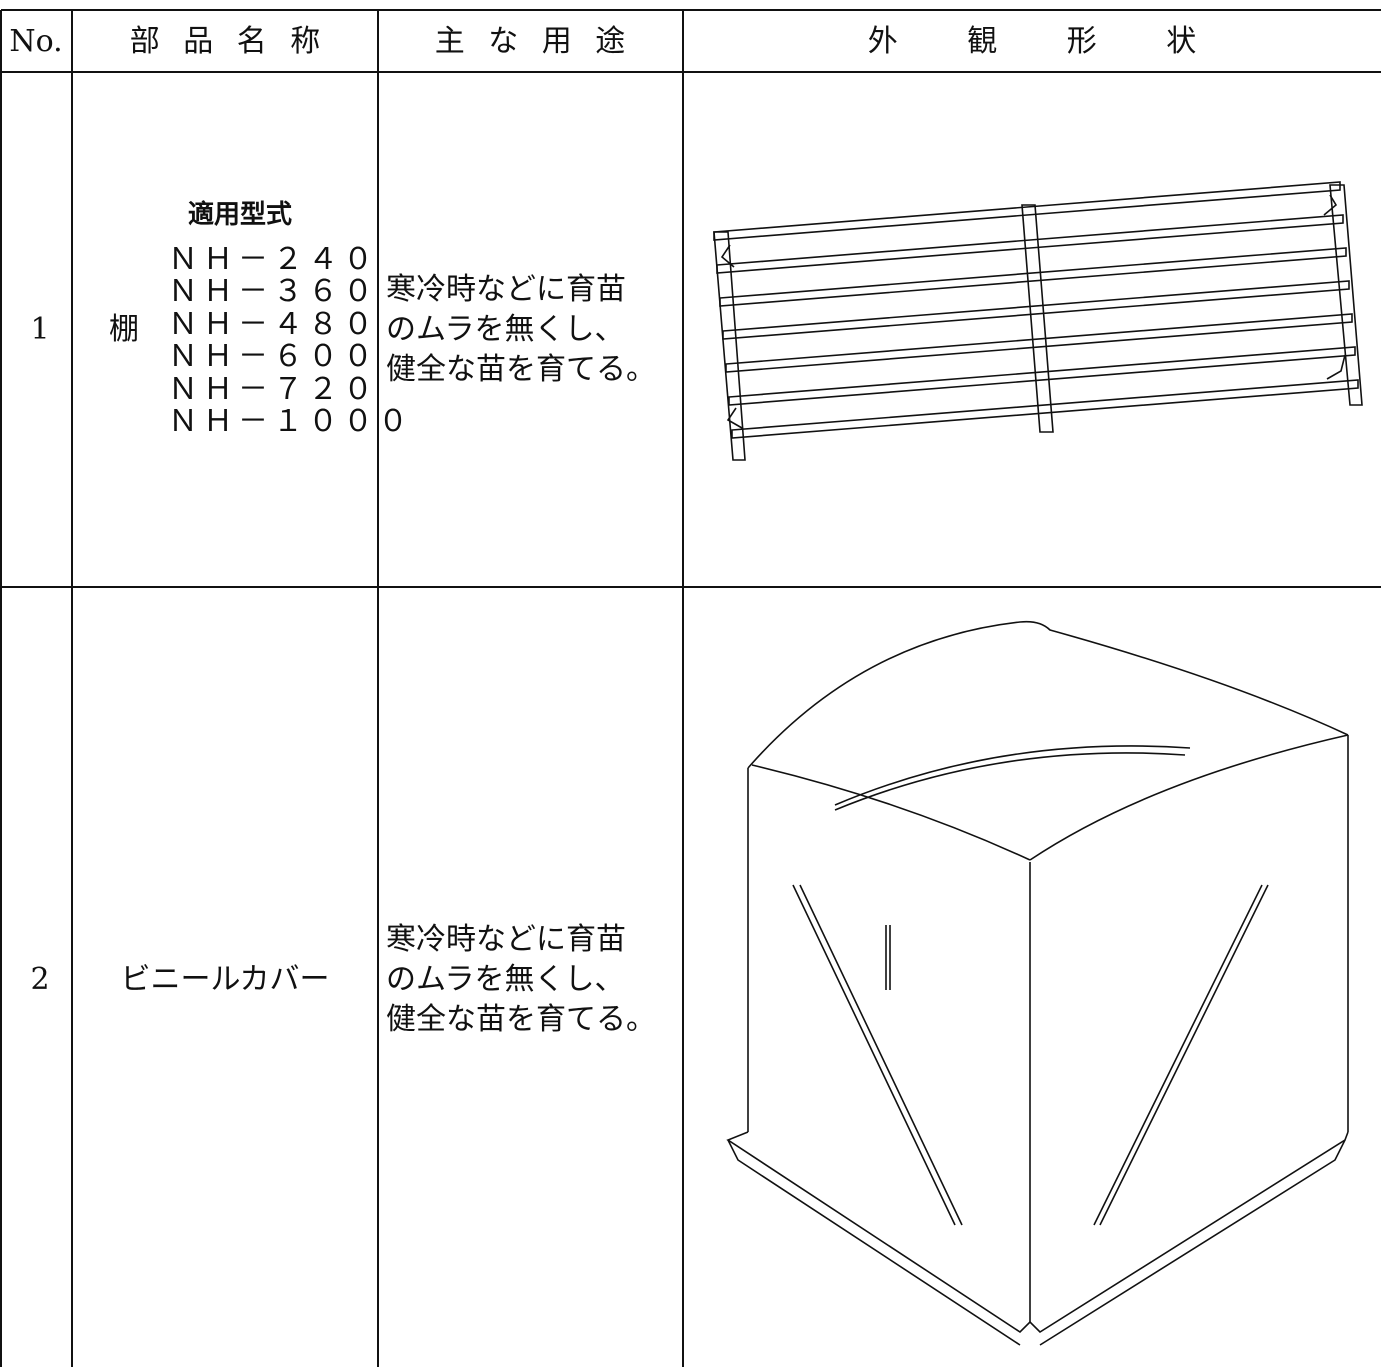 The width and height of the screenshot is (1381, 1367). Describe the element at coordinates (225, 979) in the screenshot. I see `part-name: ビニールカバー` at that location.